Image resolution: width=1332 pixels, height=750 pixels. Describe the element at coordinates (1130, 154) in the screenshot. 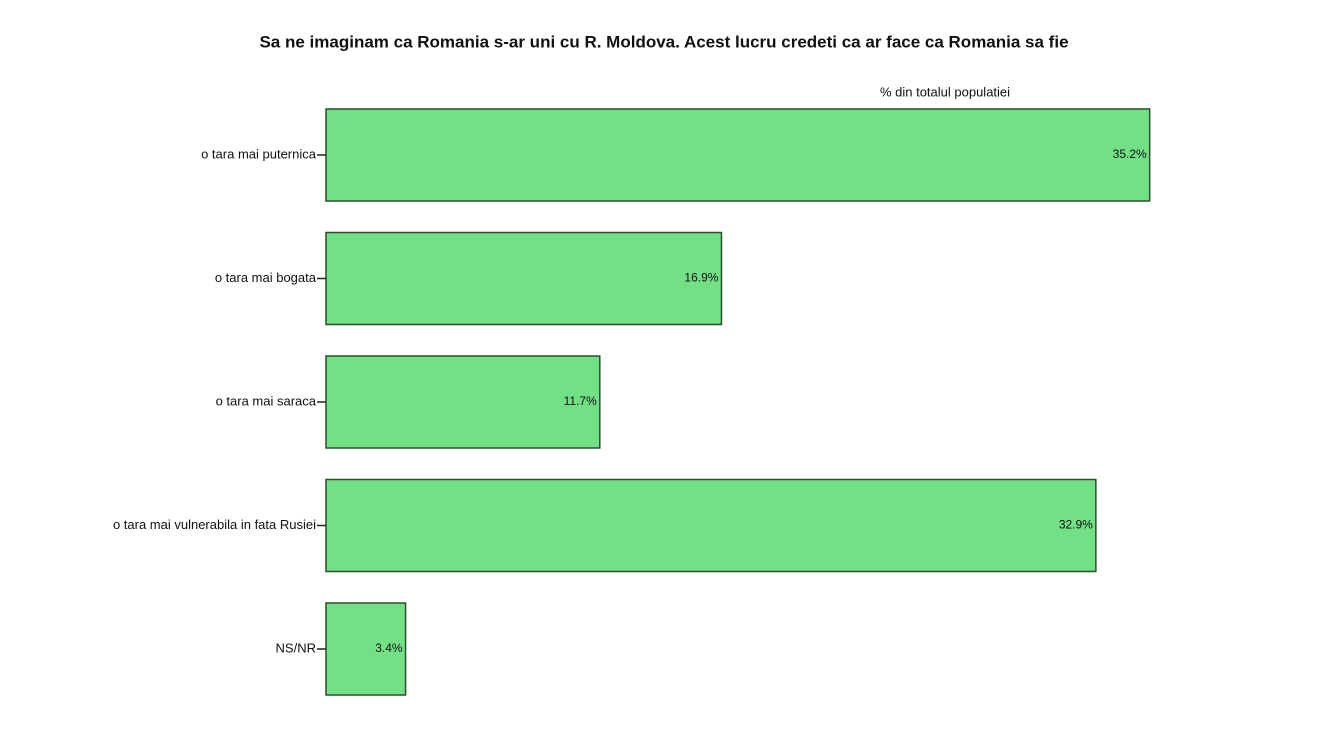

I see `value-label: 35.2%` at that location.